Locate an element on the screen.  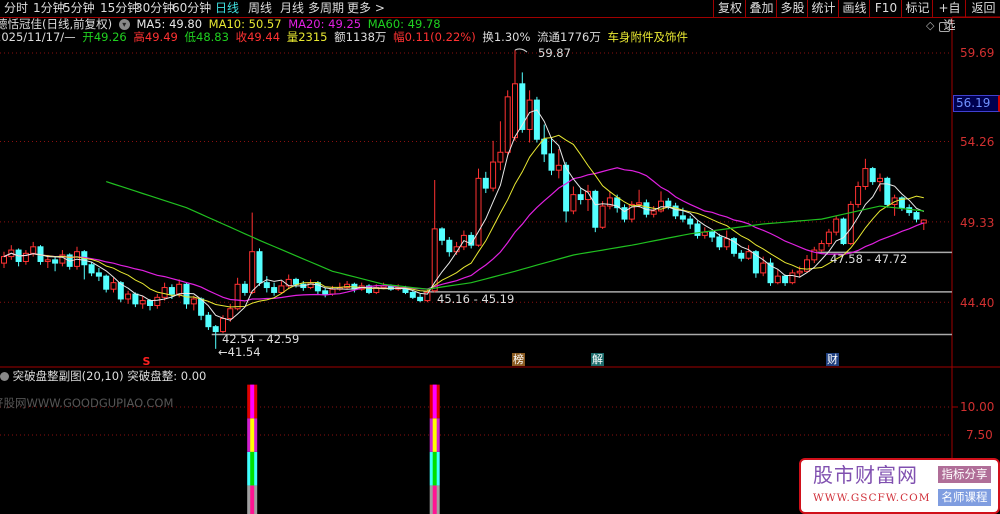
price-tick: 54.26 is located at coordinates (977, 142).